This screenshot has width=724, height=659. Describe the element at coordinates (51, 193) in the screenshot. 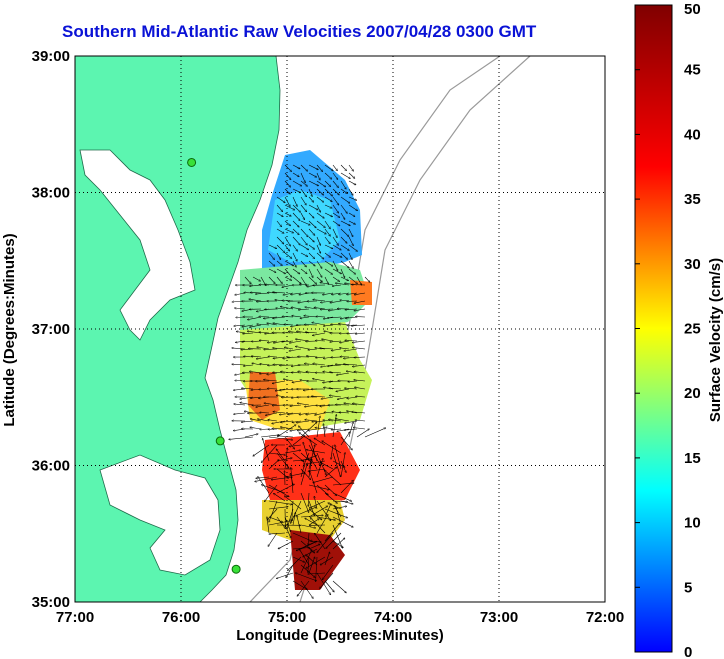

I see `lat-tick-label: 38:00` at that location.